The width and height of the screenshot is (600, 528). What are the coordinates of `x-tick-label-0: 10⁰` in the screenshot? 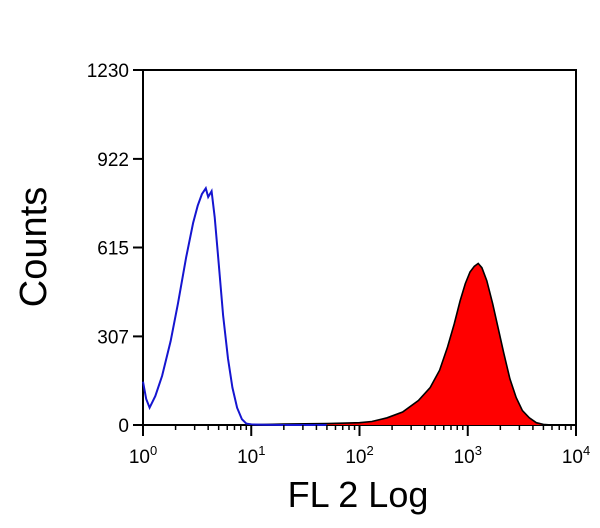 It's located at (143, 455).